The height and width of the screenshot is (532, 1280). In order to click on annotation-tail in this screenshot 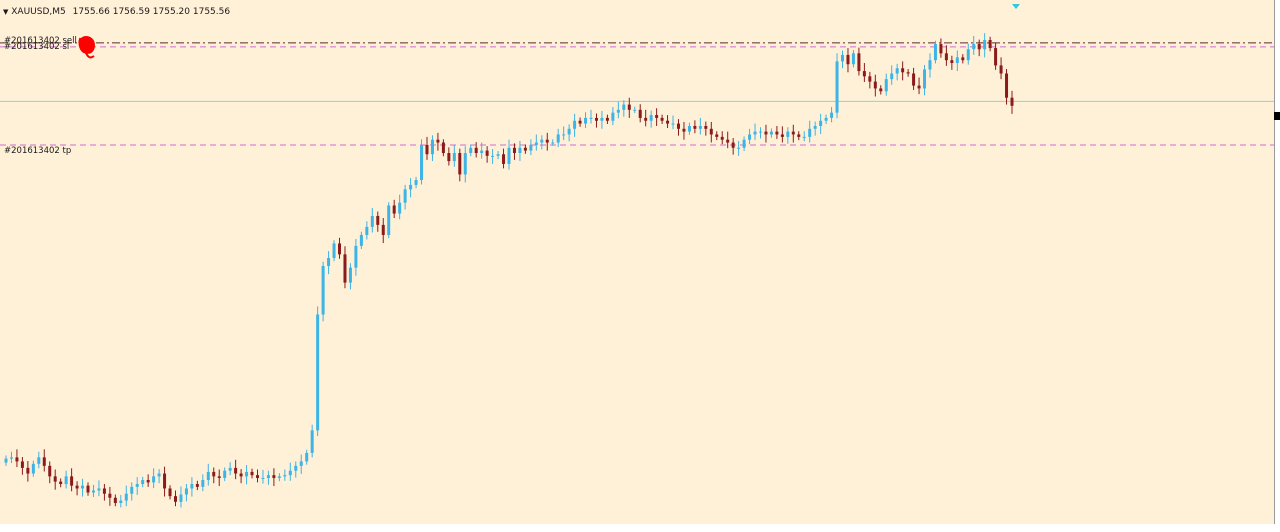, I will do `click(90, 55)`.